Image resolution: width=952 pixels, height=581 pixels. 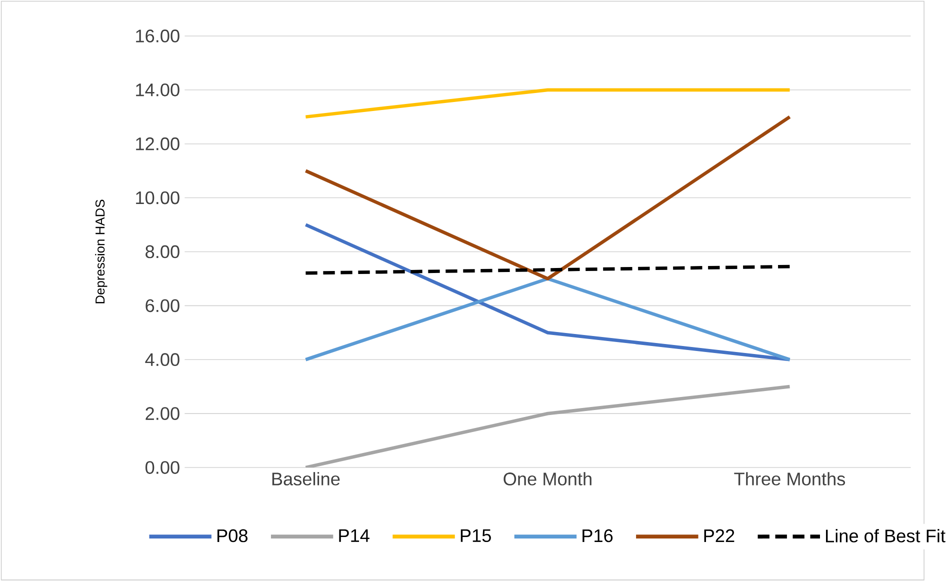 What do you see at coordinates (475, 535) in the screenshot?
I see `legend-label: P15` at bounding box center [475, 535].